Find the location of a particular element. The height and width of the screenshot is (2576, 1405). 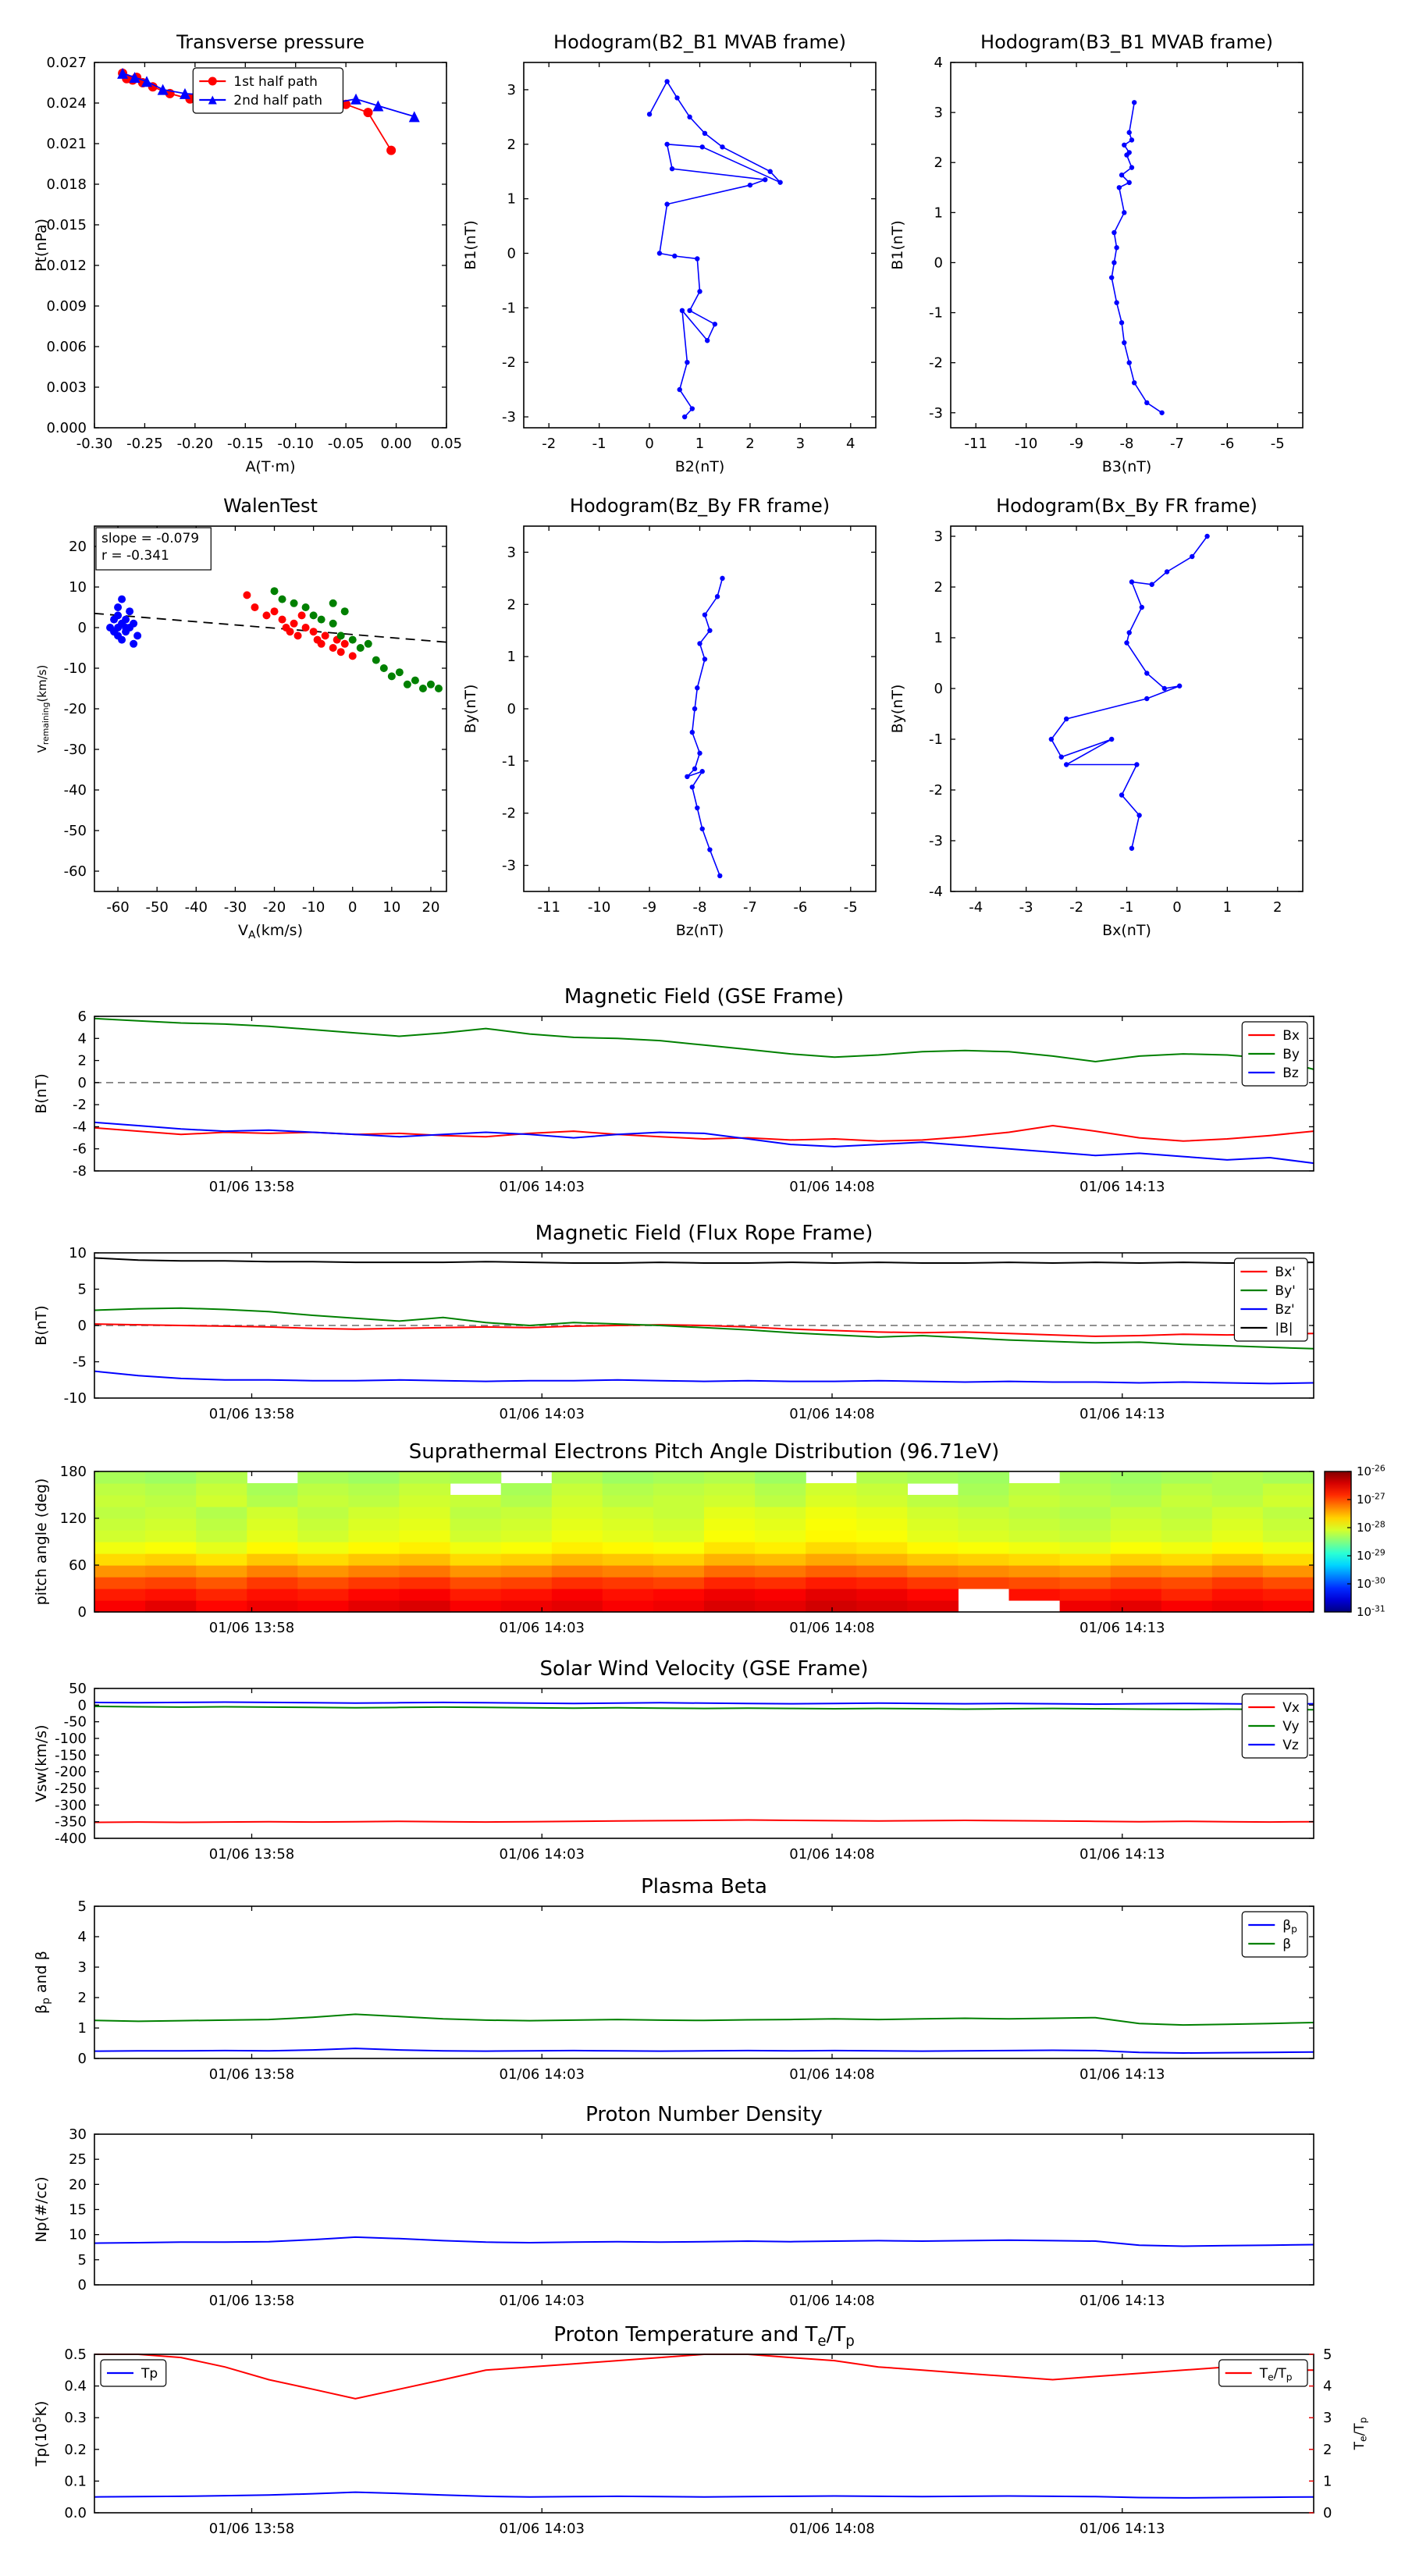

svg-text: 0.009 is located at coordinates (67, 306).